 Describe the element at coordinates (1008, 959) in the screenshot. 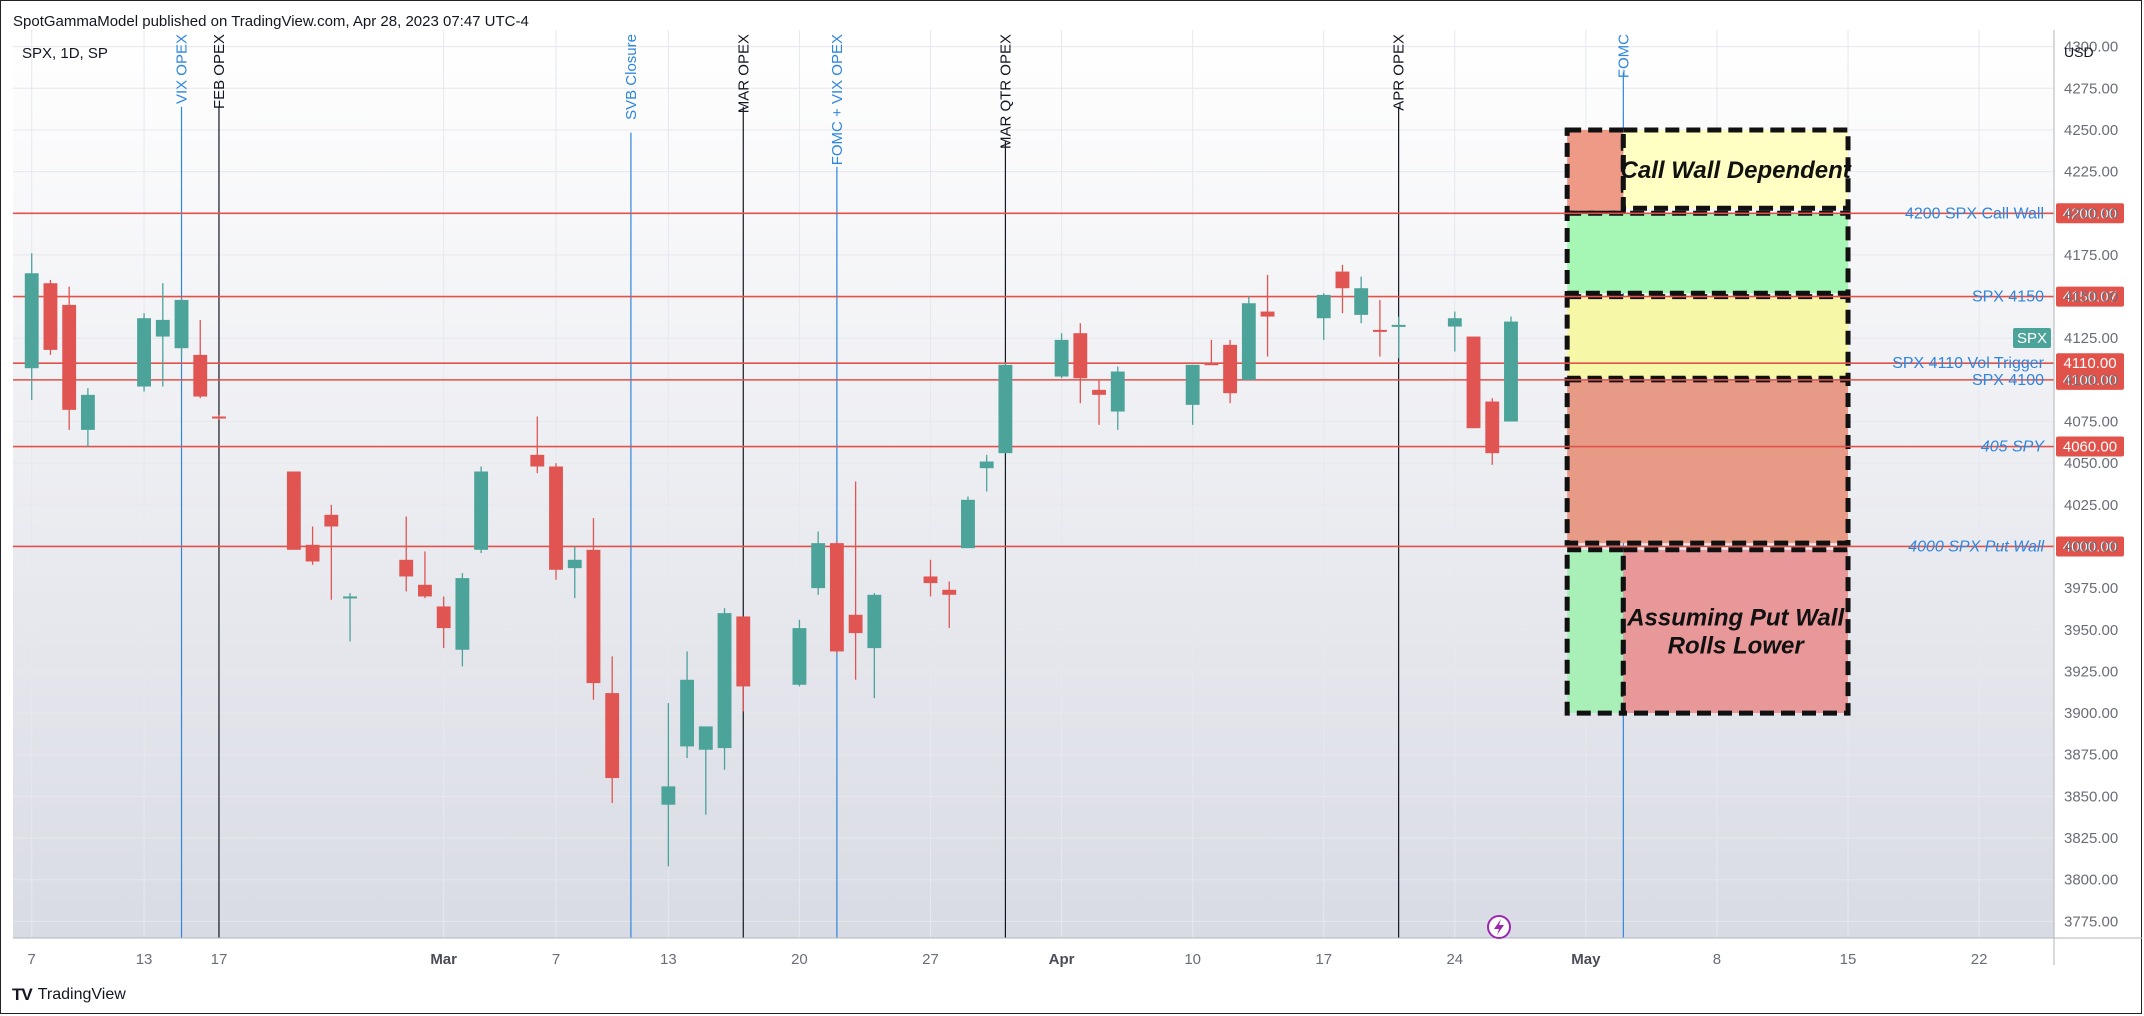

I see `x-axis: 7 13 17 Mar 7 13 20 27 Apr 10 17 24 May 8 15 22` at that location.